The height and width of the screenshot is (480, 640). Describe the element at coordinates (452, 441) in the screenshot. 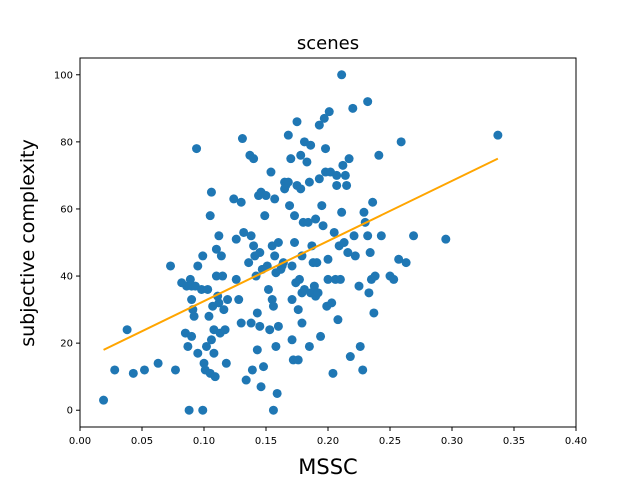

I see `x-tick-label: 0.30` at that location.